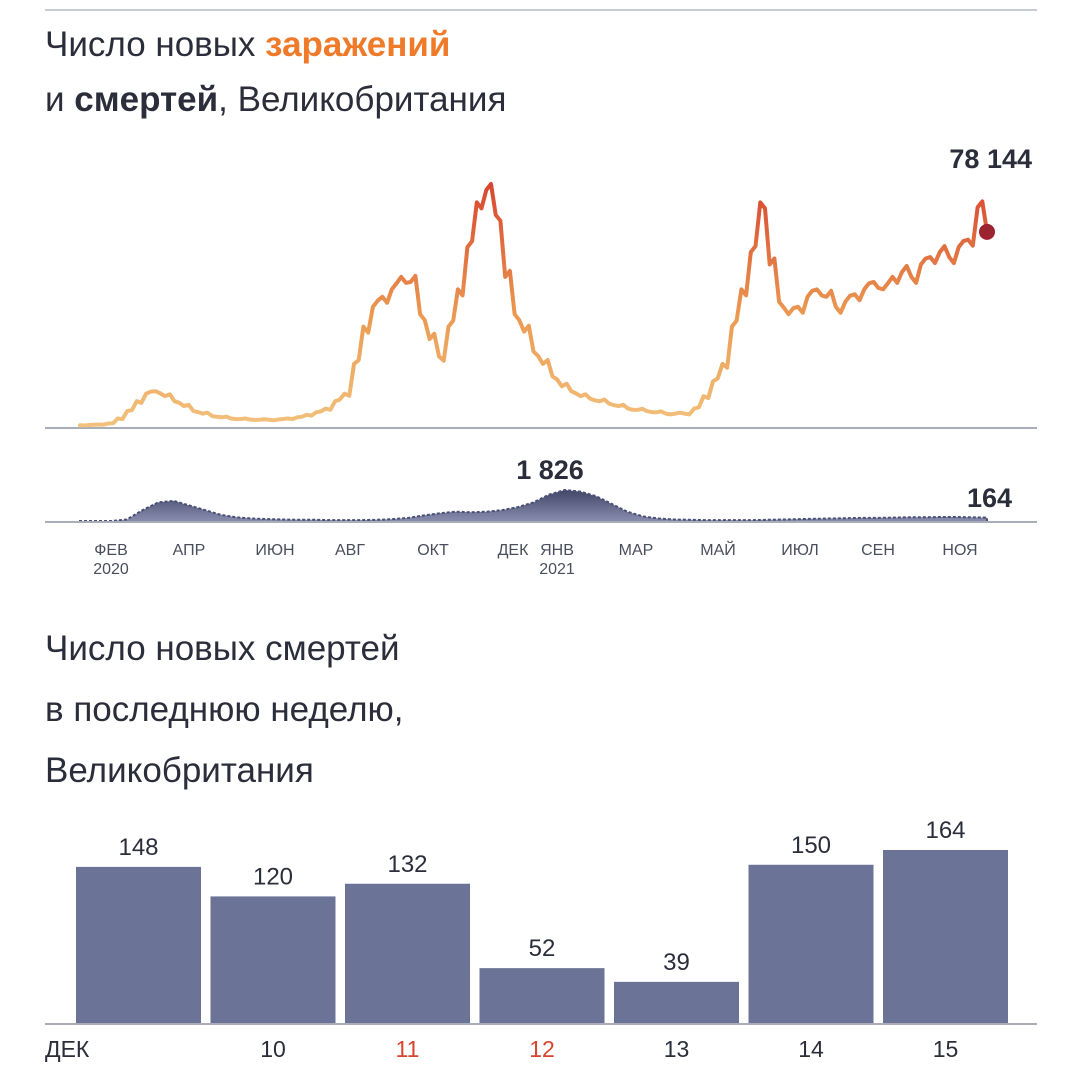 Image resolution: width=1080 pixels, height=1080 pixels. What do you see at coordinates (222, 648) in the screenshot?
I see `bar-title-line-1: Число новых смертей` at bounding box center [222, 648].